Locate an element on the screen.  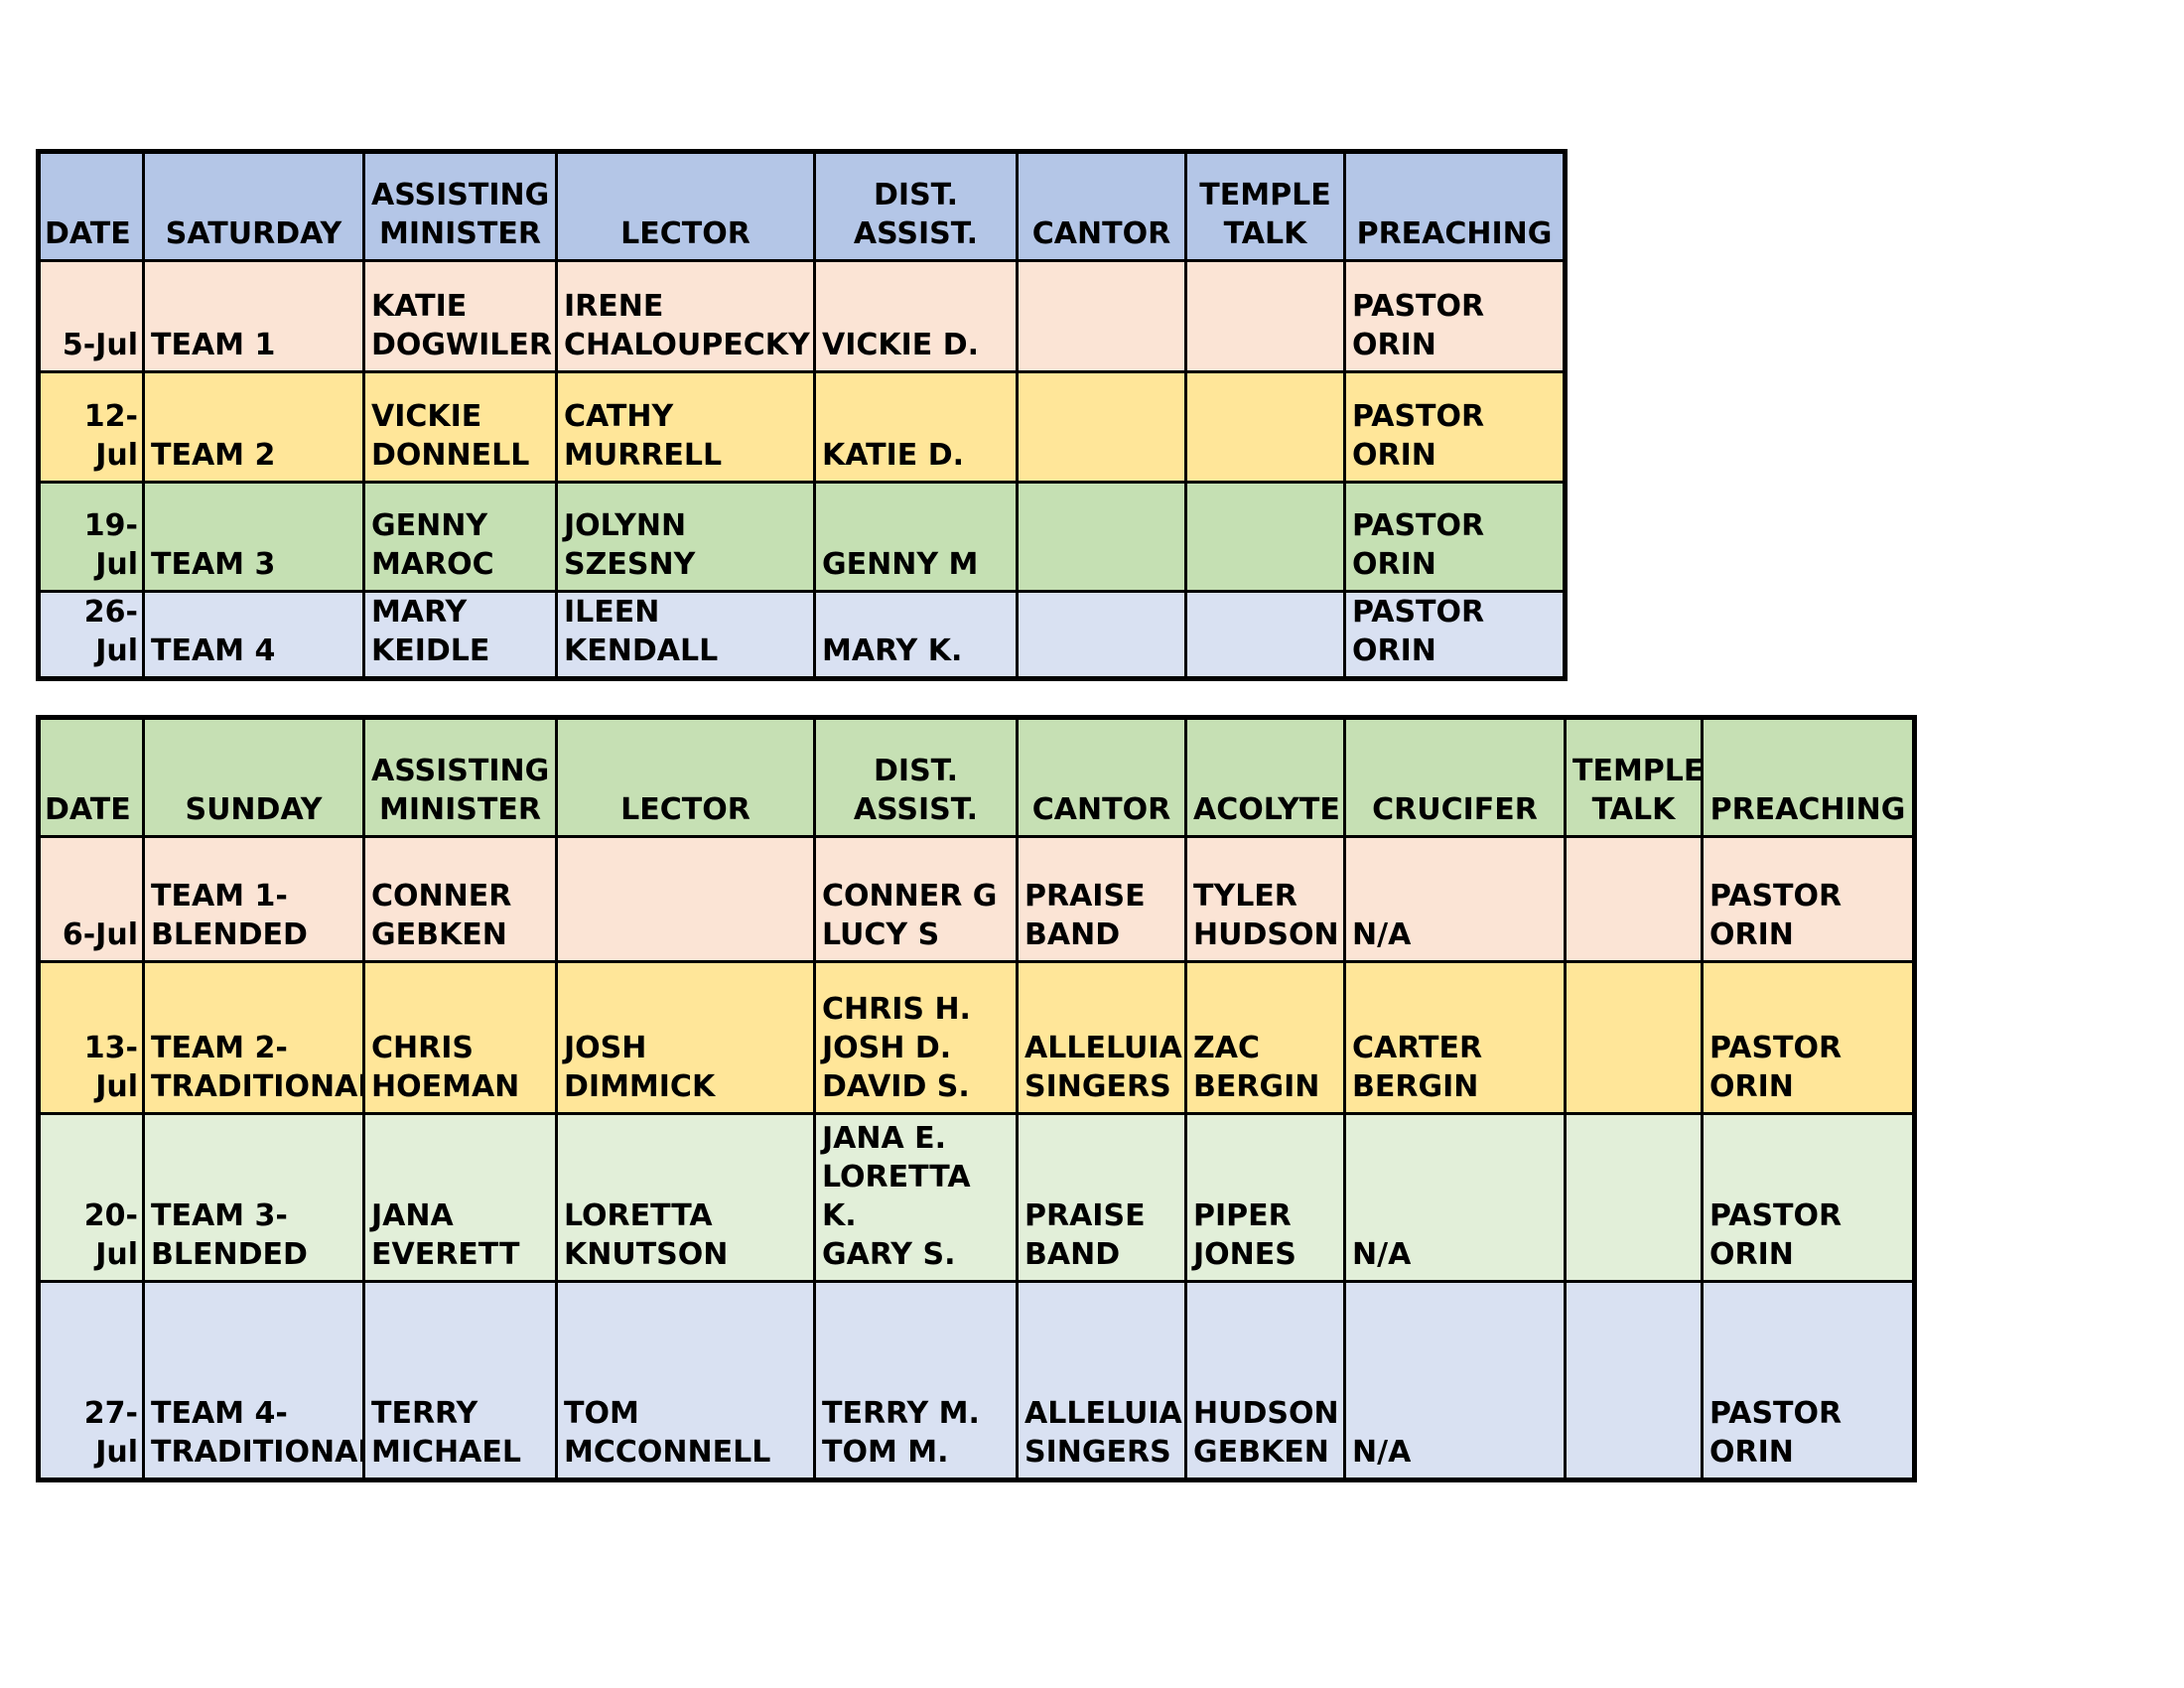
dist-assist-cell: KATIE D. is located at coordinates (916, 427).